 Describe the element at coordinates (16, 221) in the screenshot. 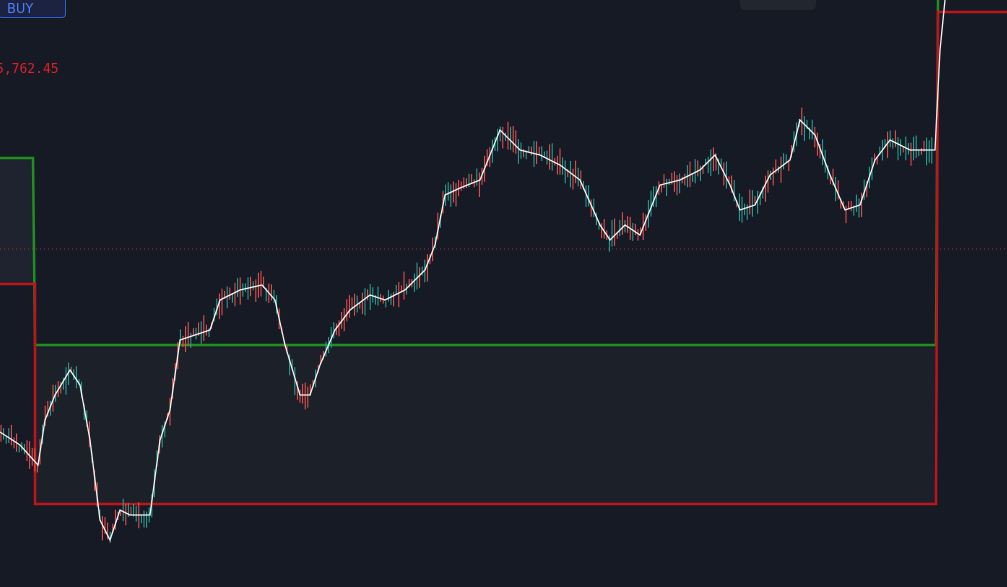

I see `zone-left` at that location.